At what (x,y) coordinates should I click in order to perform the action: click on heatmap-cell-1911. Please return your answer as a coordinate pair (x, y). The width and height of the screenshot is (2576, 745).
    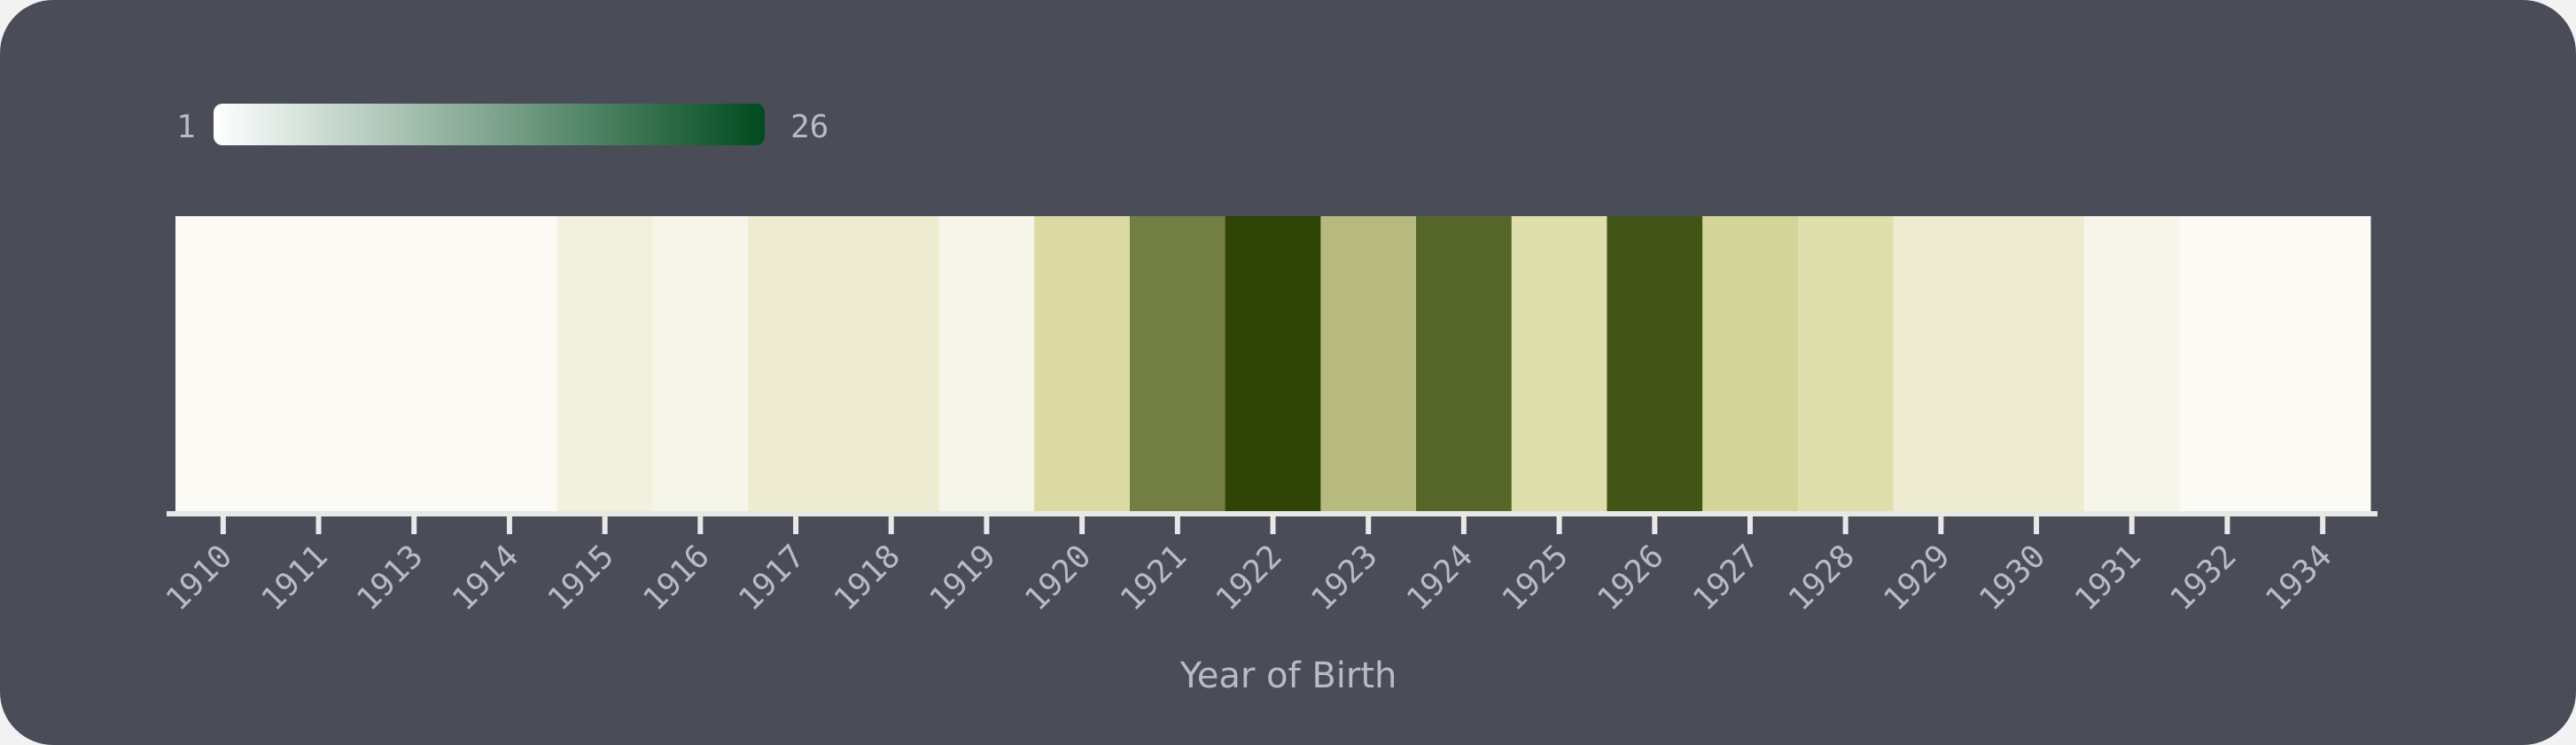
    Looking at the image, I should click on (318, 365).